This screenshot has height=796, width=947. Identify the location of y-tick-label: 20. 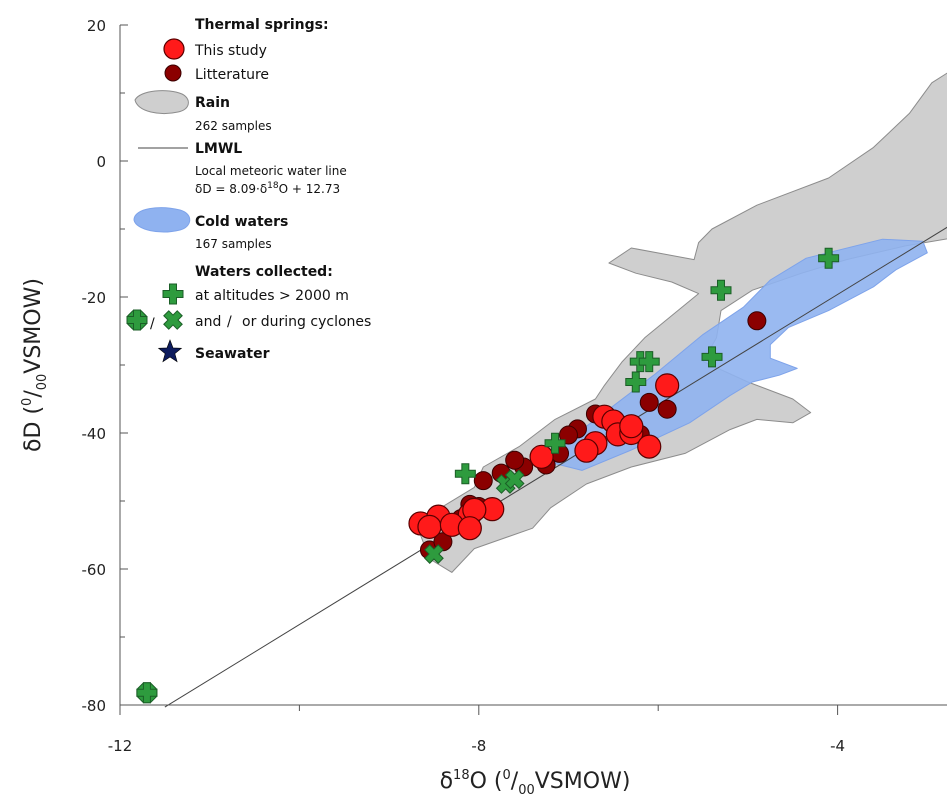
(96, 26).